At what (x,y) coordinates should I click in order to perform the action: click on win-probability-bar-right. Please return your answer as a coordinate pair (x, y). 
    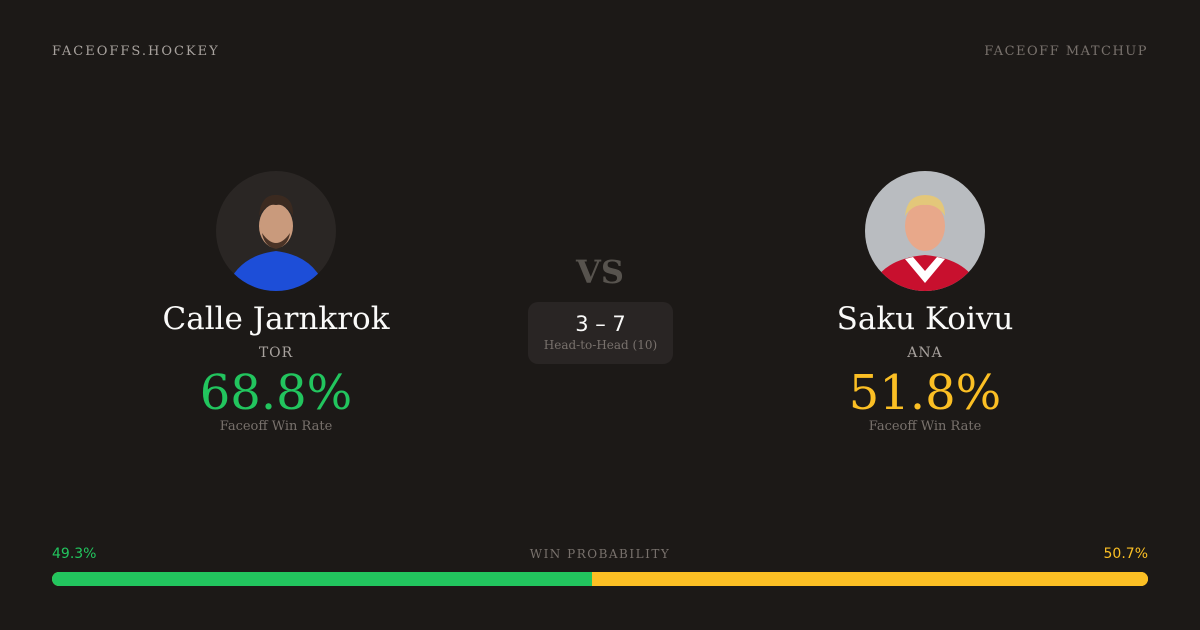
    Looking at the image, I should click on (870, 579).